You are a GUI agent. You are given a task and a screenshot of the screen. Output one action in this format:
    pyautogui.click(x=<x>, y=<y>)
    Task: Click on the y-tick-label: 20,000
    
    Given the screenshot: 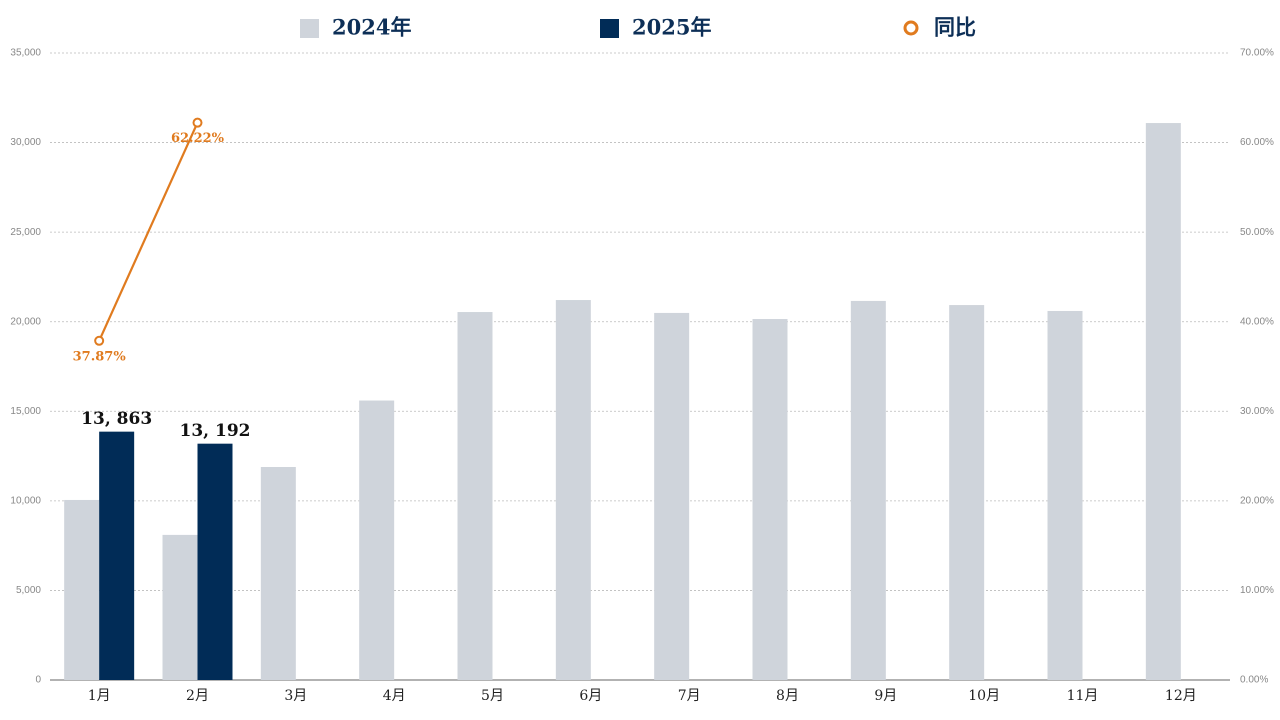 What is the action you would take?
    pyautogui.click(x=25, y=321)
    